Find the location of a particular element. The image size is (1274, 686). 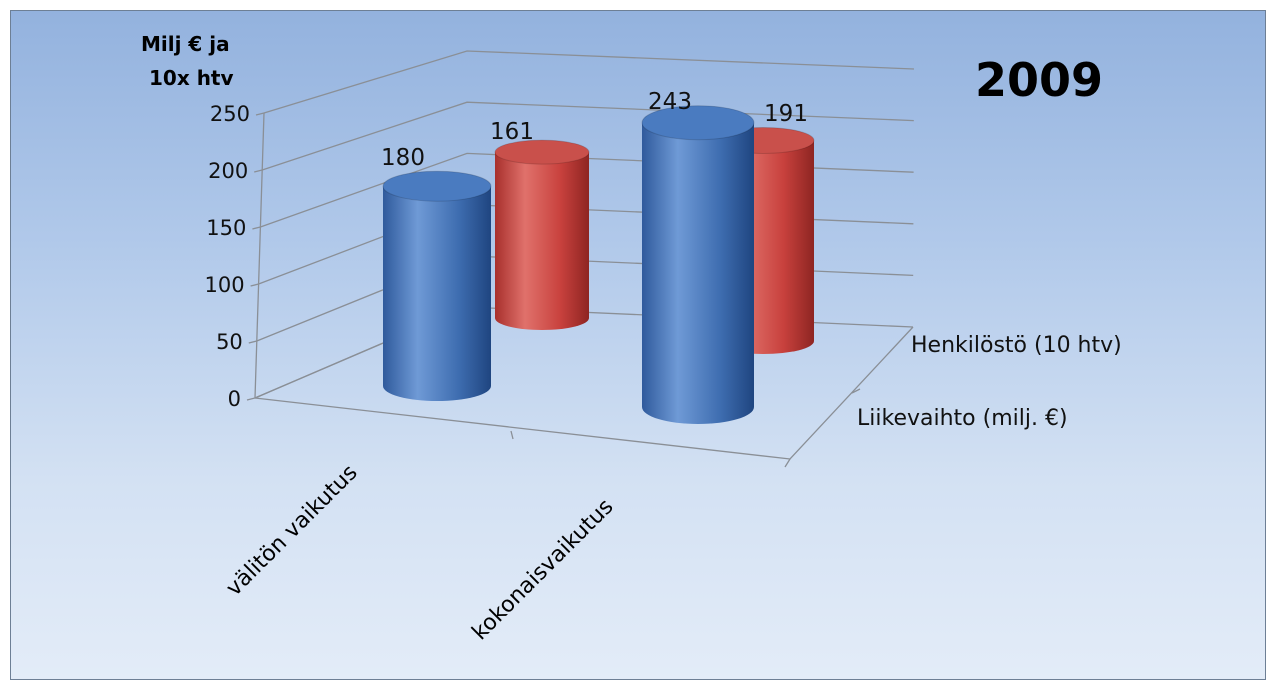

data-label-henkilosto-kokonais: 191 is located at coordinates (786, 114).